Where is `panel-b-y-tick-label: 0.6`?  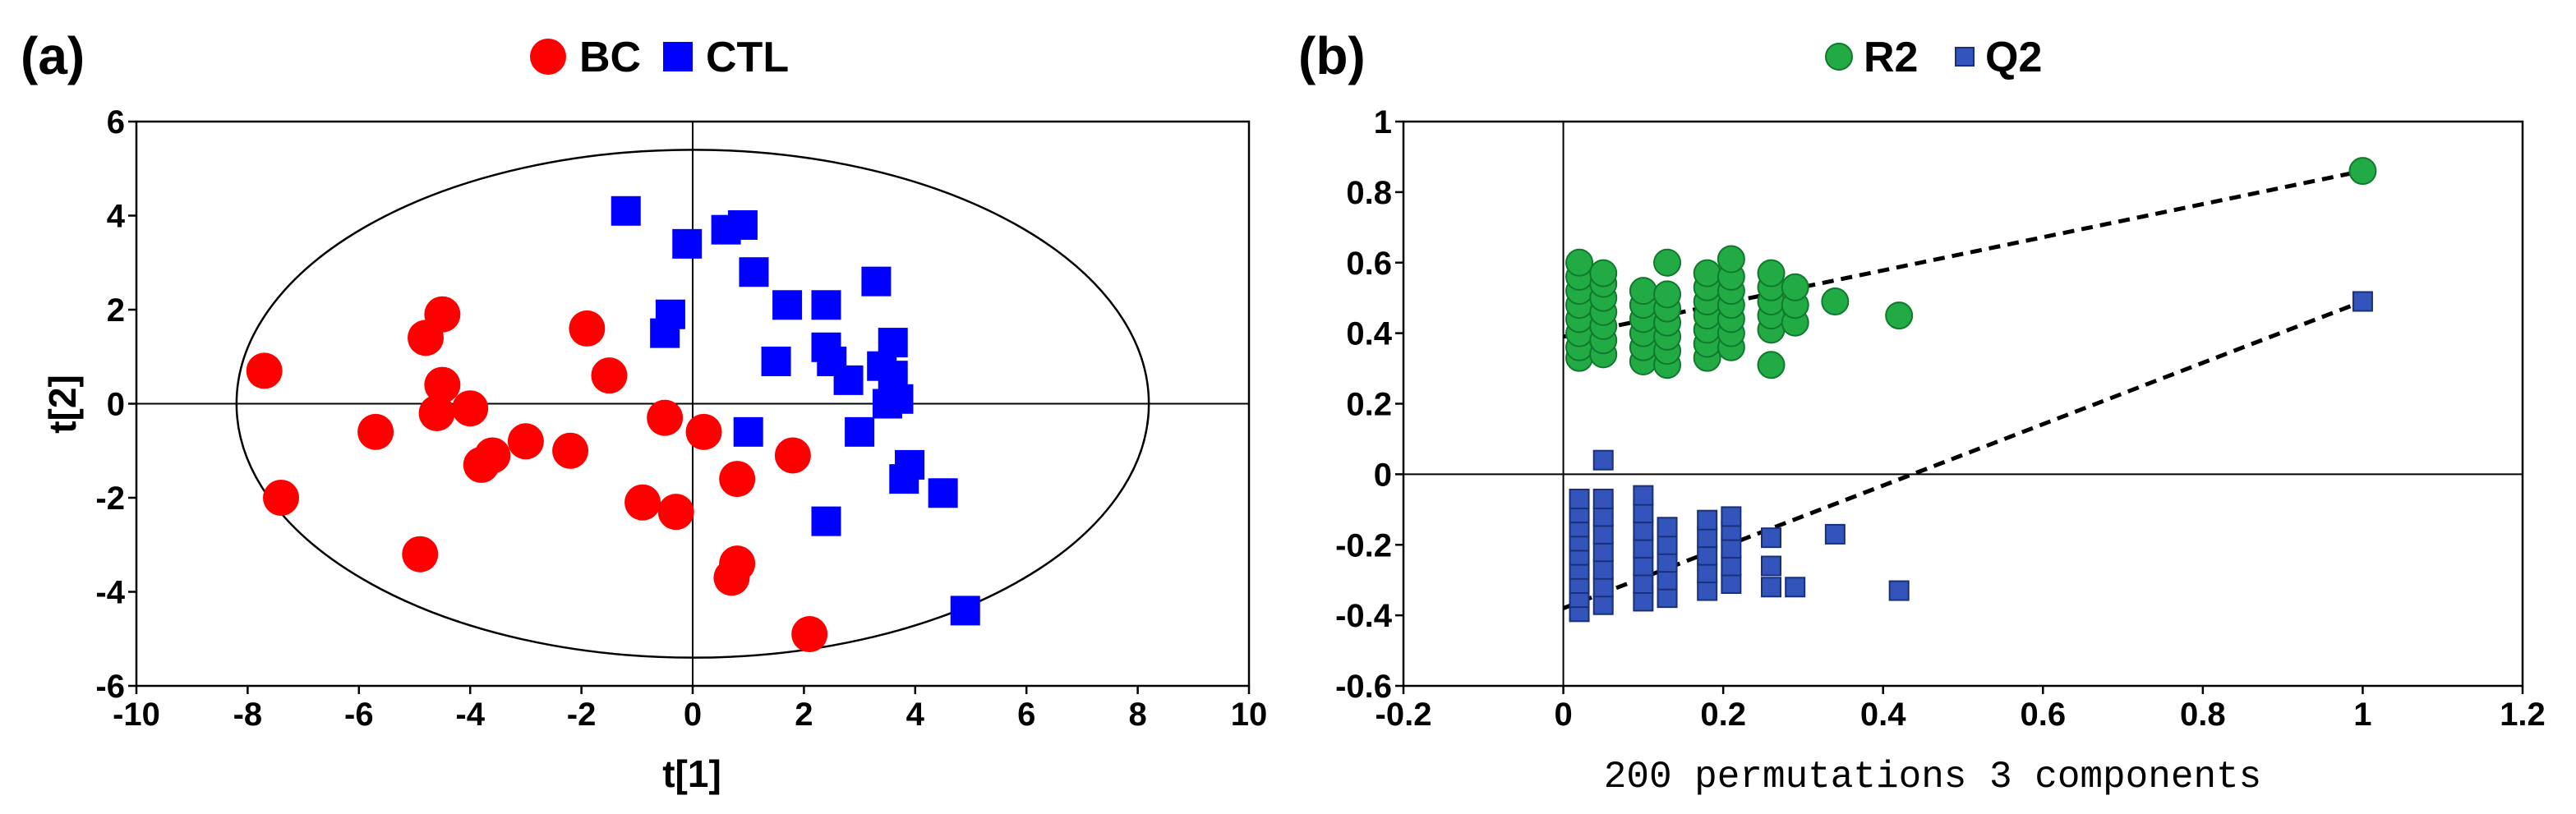
panel-b-y-tick-label: 0.6 is located at coordinates (1369, 264).